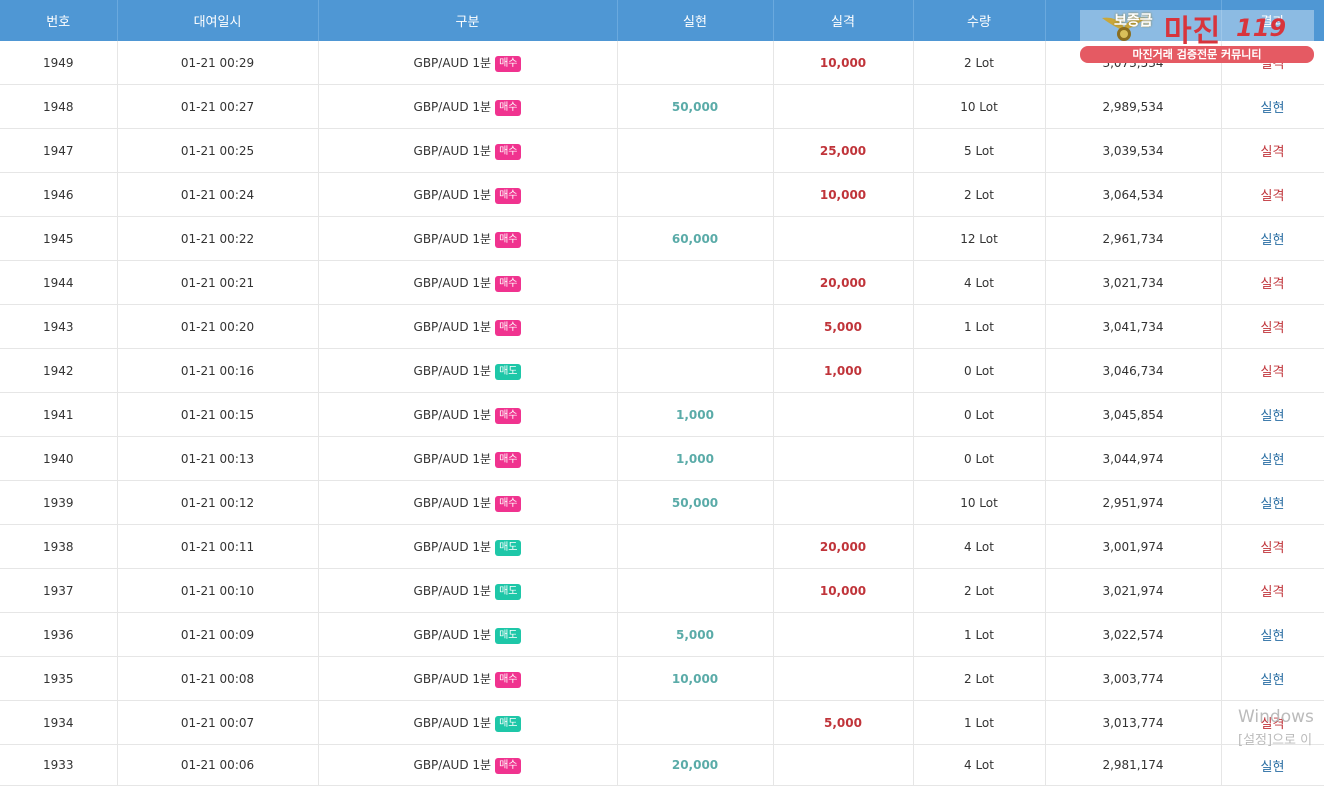  I want to click on row-quantity: 10 Lot, so click(979, 502).